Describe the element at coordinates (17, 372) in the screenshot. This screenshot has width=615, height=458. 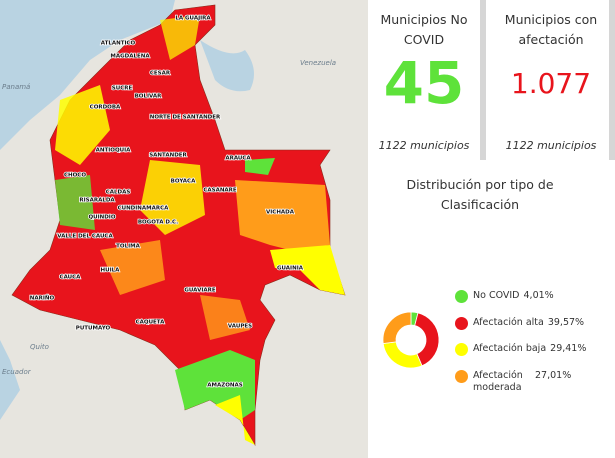
I see `base-label: Ecuador` at that location.